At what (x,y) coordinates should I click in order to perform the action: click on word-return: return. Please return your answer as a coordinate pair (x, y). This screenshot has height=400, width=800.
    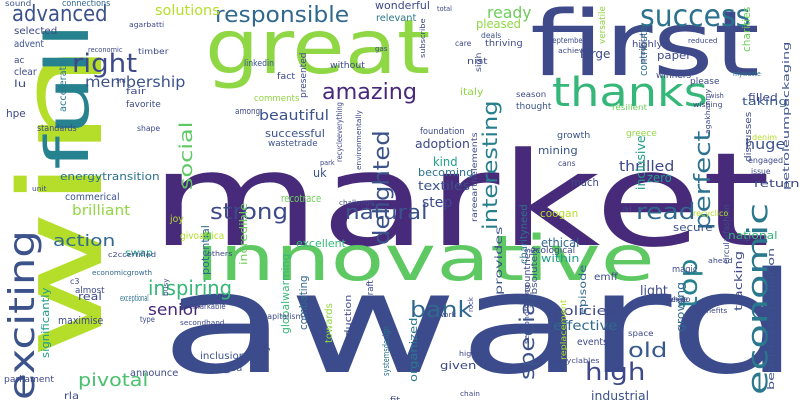
    Looking at the image, I should click on (777, 183).